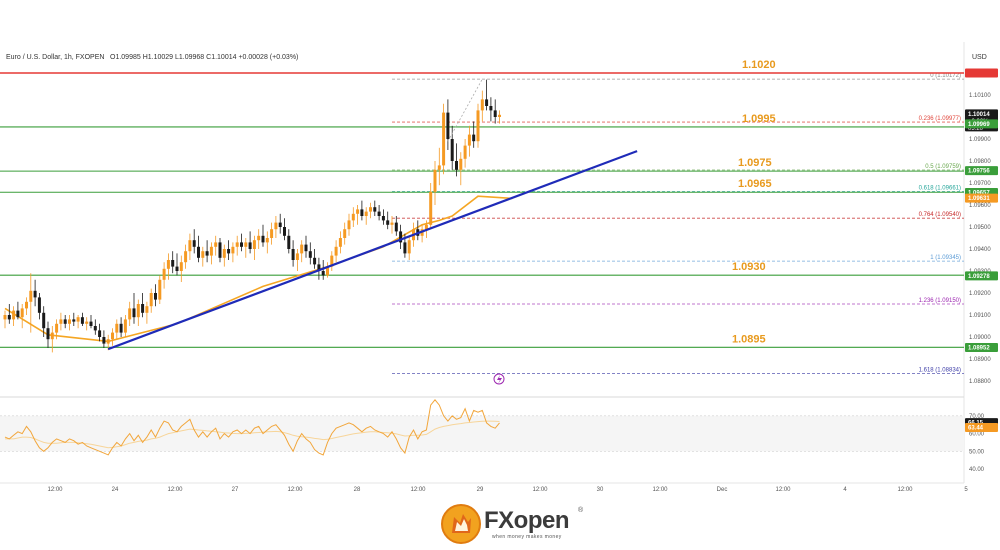 The width and height of the screenshot is (1000, 550). What do you see at coordinates (976, 129) in the screenshot?
I see `price-tag-subtext: 05:20` at bounding box center [976, 129].